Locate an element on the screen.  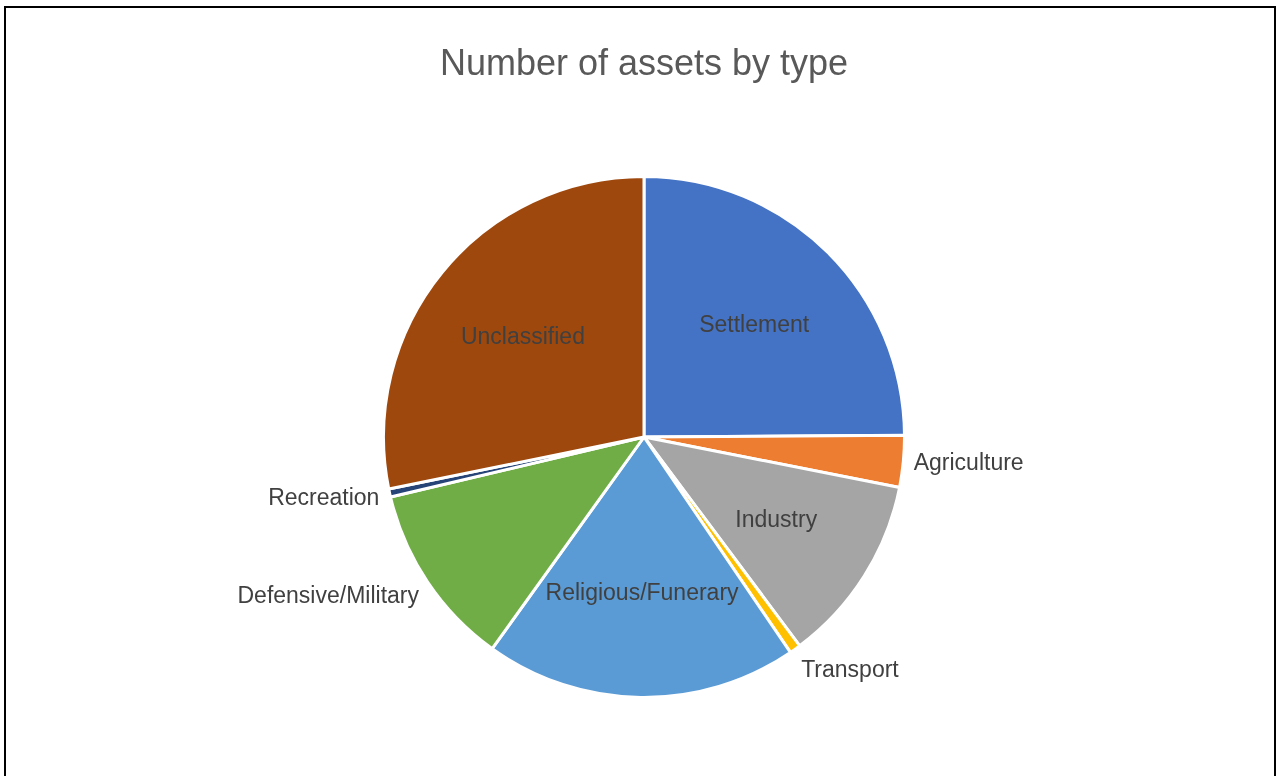
slice-label: Industry is located at coordinates (776, 518).